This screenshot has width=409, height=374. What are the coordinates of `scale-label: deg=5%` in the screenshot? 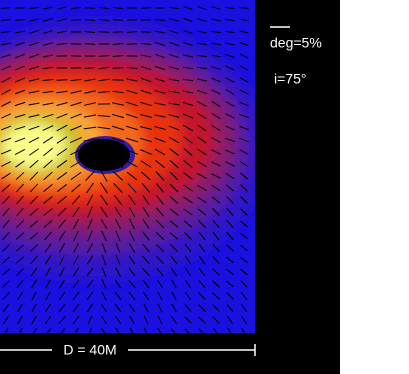 It's located at (296, 43).